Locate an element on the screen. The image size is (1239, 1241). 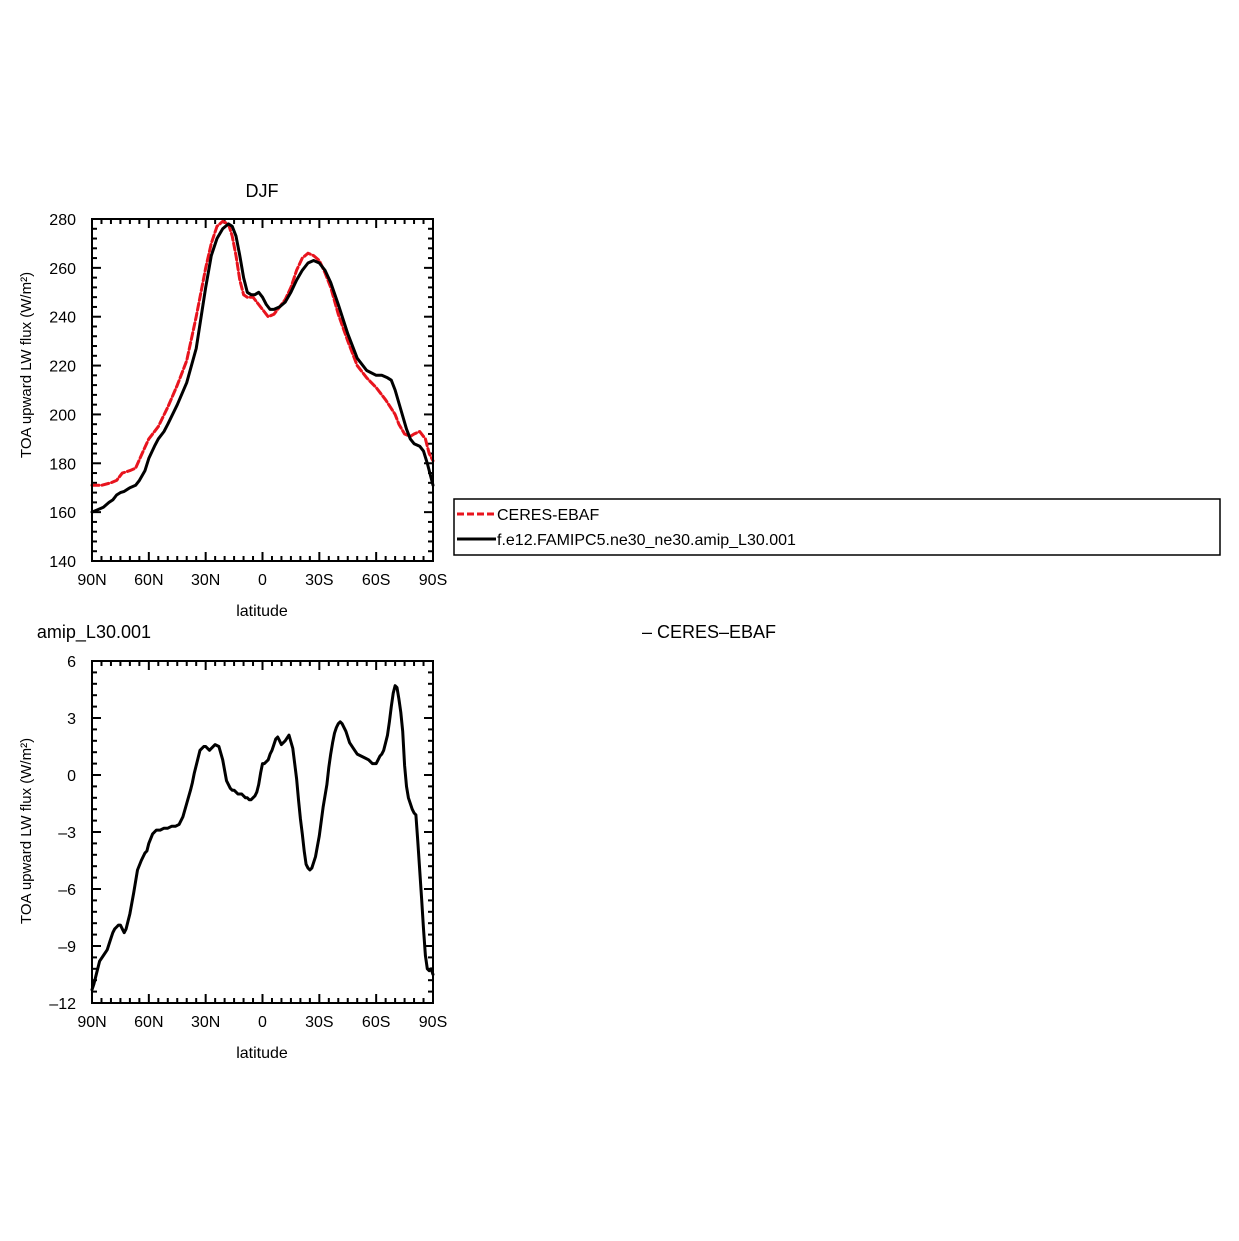
bottom-panel-frame is located at coordinates (262, 832).